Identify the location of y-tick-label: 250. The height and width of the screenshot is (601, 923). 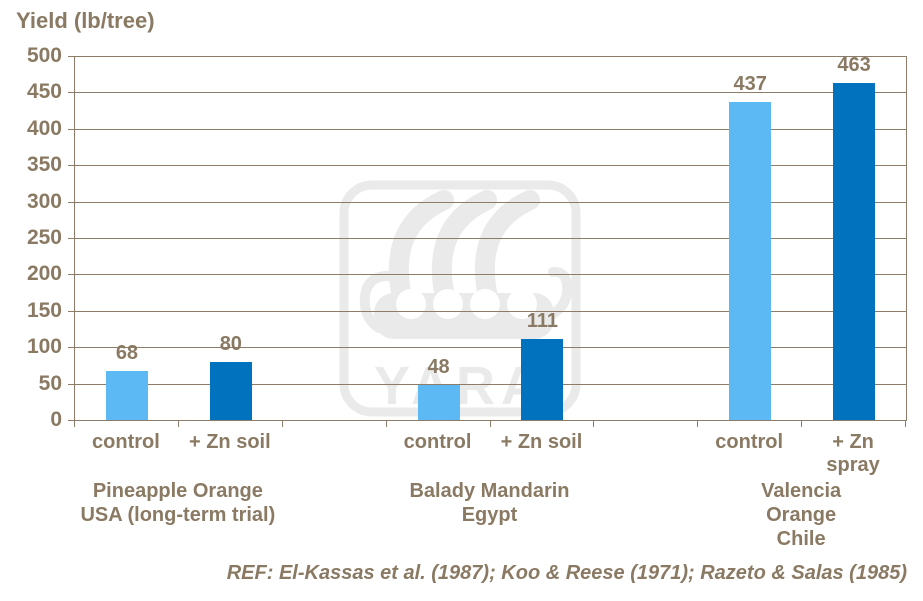
(44, 237).